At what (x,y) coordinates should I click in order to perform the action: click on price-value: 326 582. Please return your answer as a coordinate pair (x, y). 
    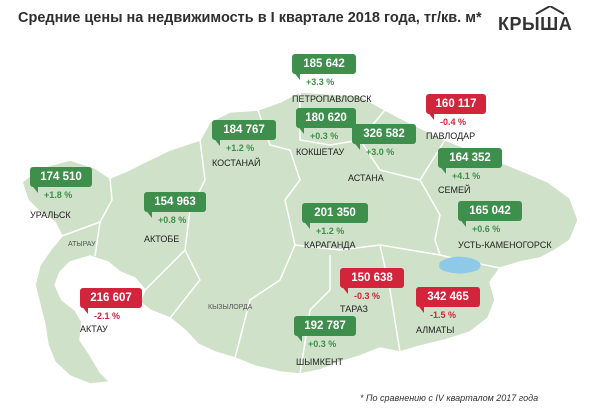
    Looking at the image, I should click on (384, 134).